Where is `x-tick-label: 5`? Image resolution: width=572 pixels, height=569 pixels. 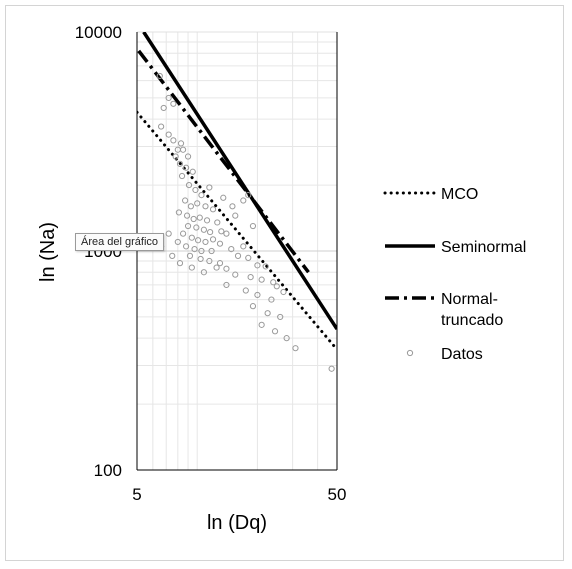 x-tick-label: 5 is located at coordinates (136, 494).